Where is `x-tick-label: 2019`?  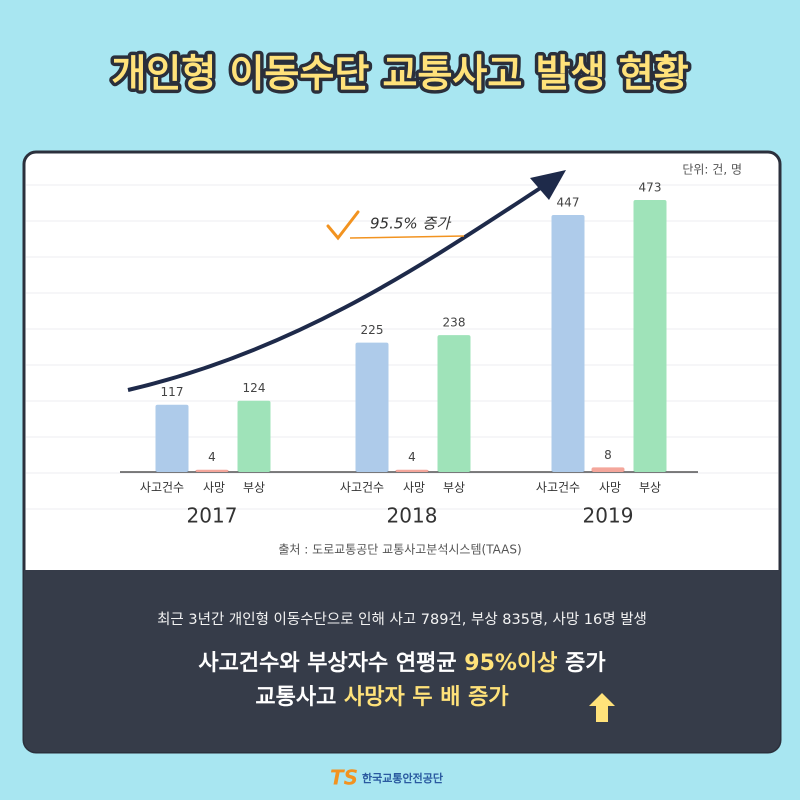
x-tick-label: 2019 is located at coordinates (608, 516).